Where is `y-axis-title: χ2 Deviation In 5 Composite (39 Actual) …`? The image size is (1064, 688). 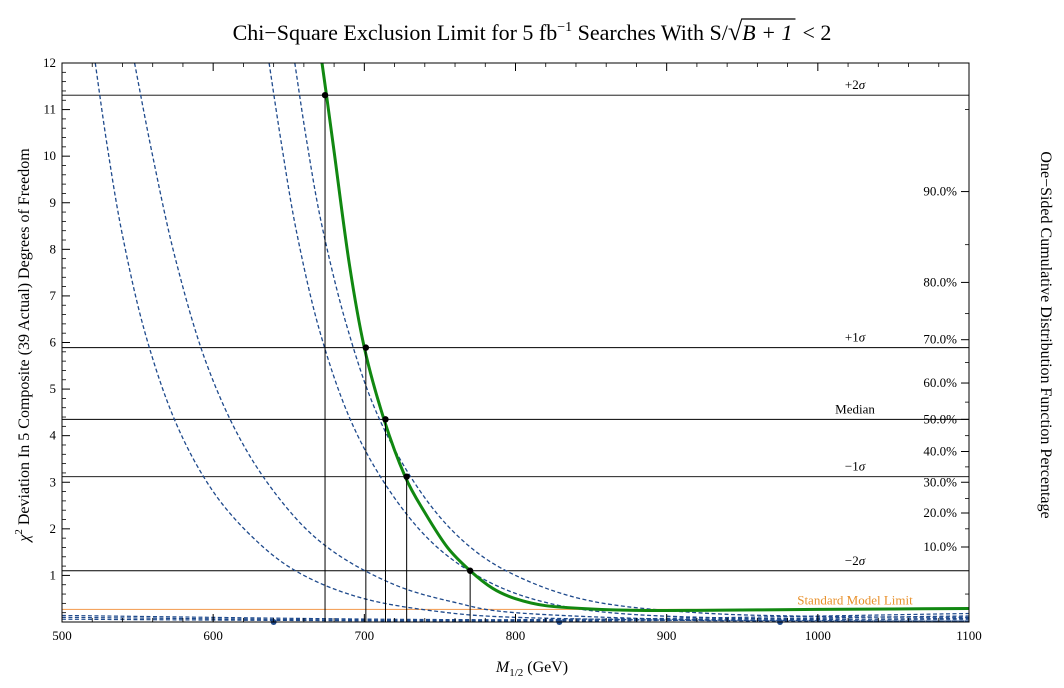 y-axis-title: χ2 Deviation In 5 Composite (39 Actual) … is located at coordinates (23, 346).